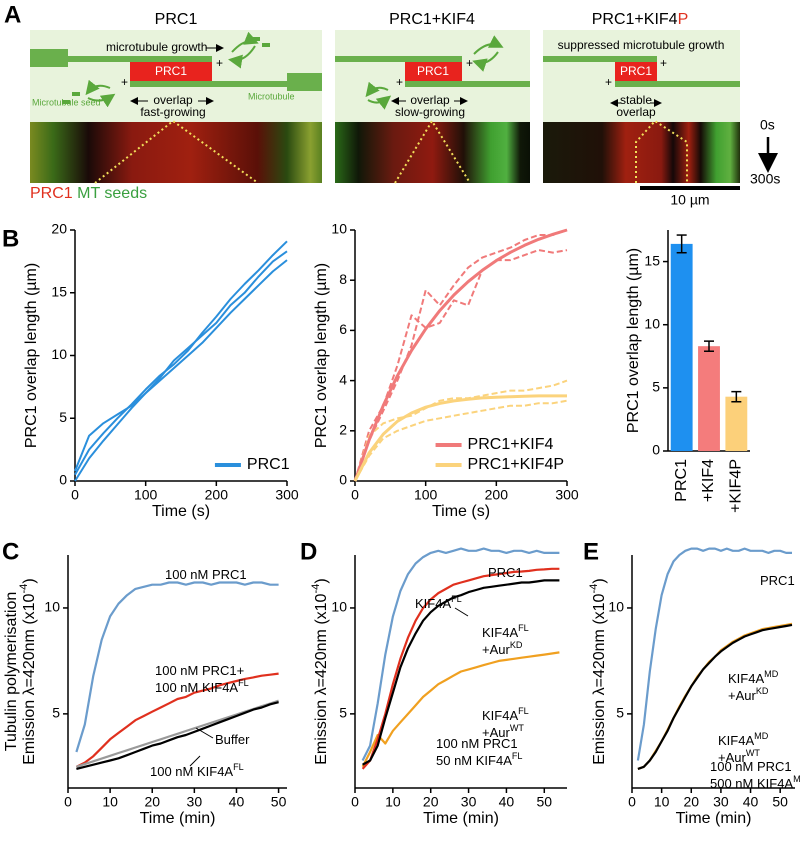 The height and width of the screenshot is (847, 800). I want to click on annotation: +AurKD, so click(748, 694).